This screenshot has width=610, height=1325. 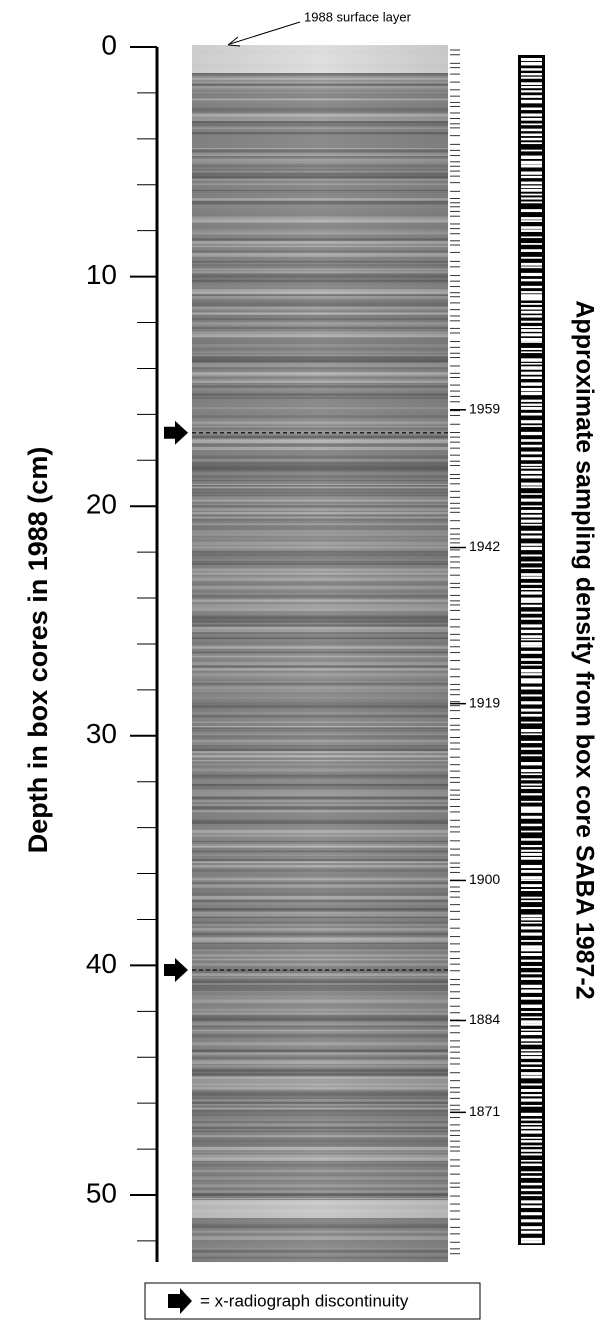 What do you see at coordinates (101, 733) in the screenshot?
I see `y-tick-label: 30` at bounding box center [101, 733].